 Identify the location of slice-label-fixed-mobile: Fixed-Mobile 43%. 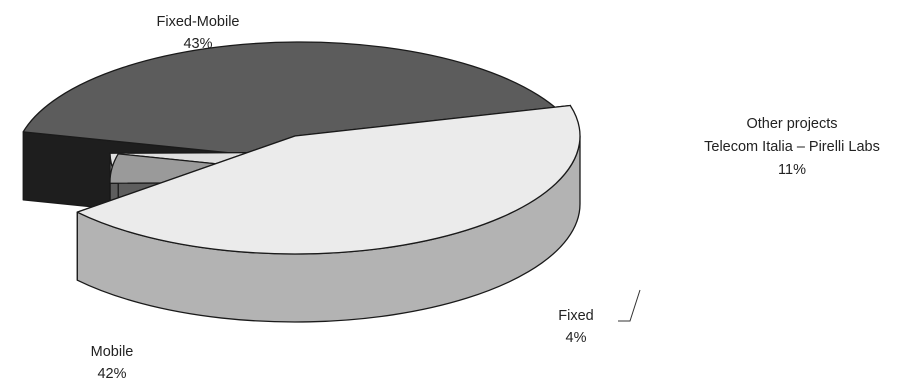
(198, 33).